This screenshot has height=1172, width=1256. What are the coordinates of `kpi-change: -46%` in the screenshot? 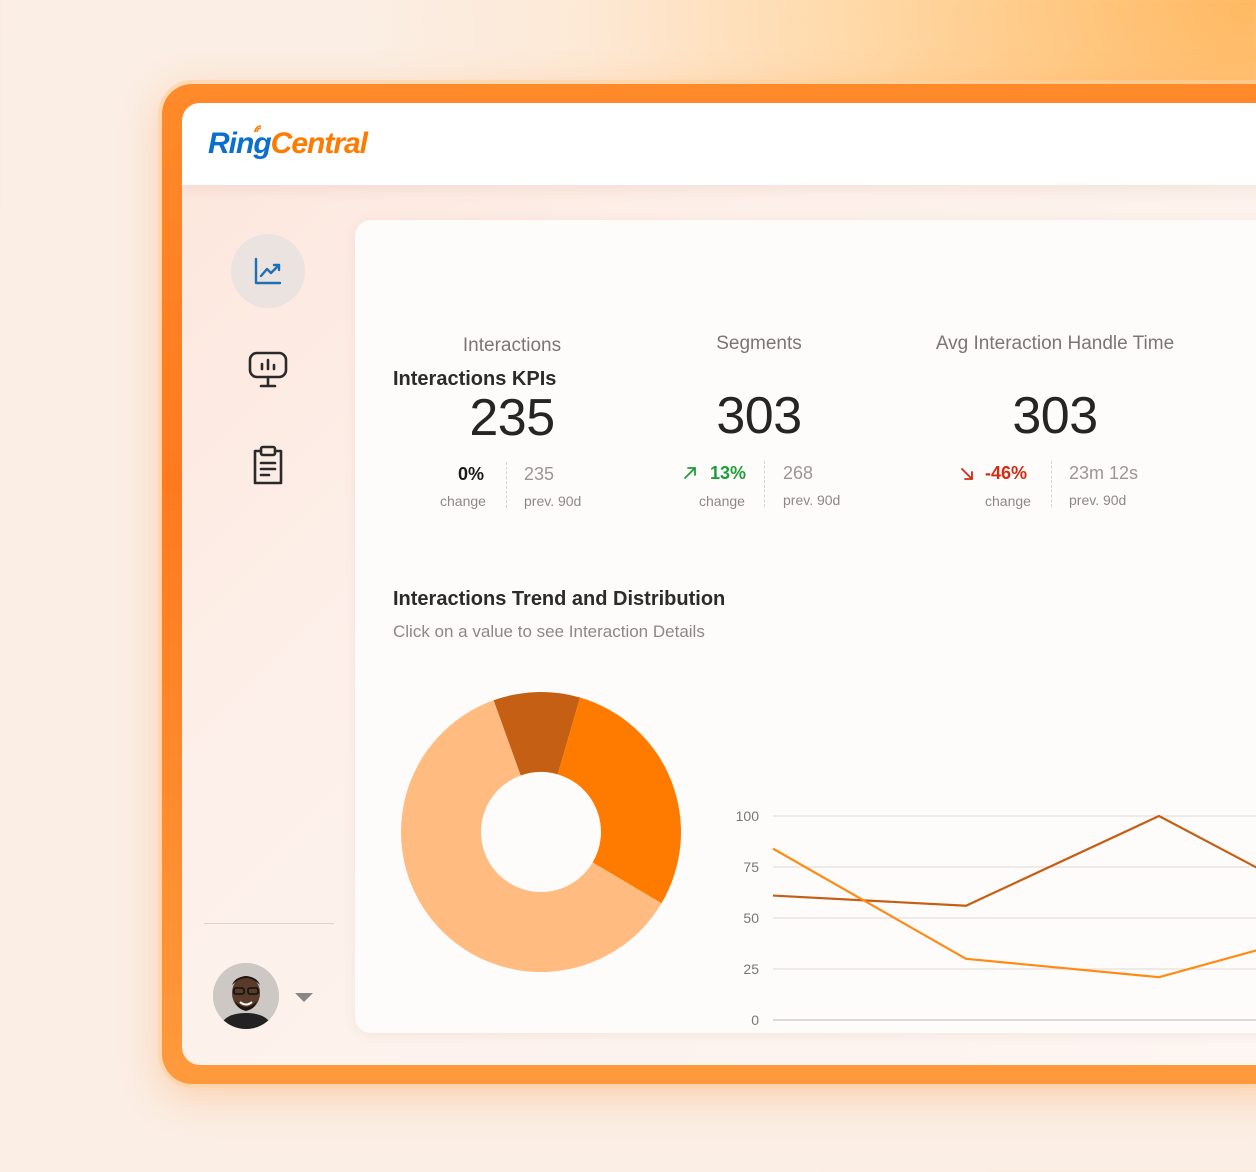 It's located at (1006, 473).